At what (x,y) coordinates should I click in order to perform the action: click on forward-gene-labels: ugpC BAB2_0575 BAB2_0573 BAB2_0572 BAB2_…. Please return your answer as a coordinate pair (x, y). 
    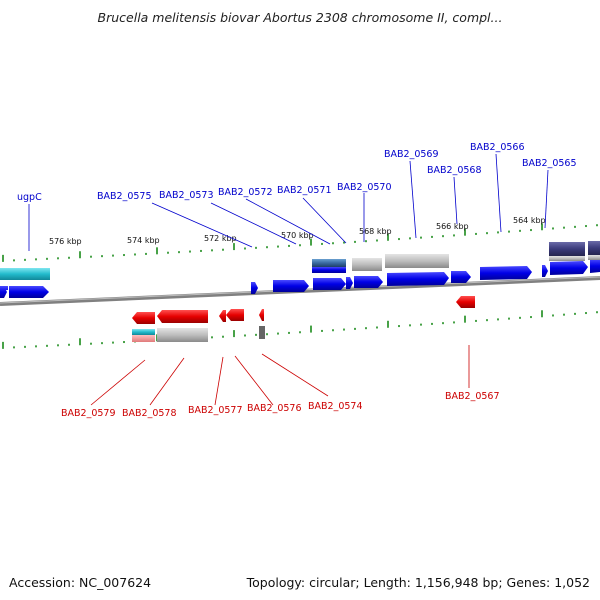
    Looking at the image, I should click on (297, 172).